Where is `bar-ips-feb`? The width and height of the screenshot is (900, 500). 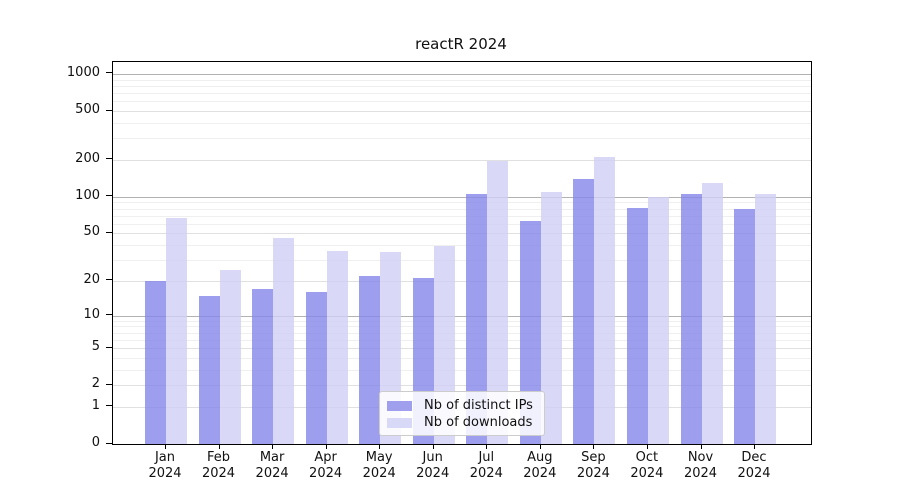 bar-ips-feb is located at coordinates (209, 369).